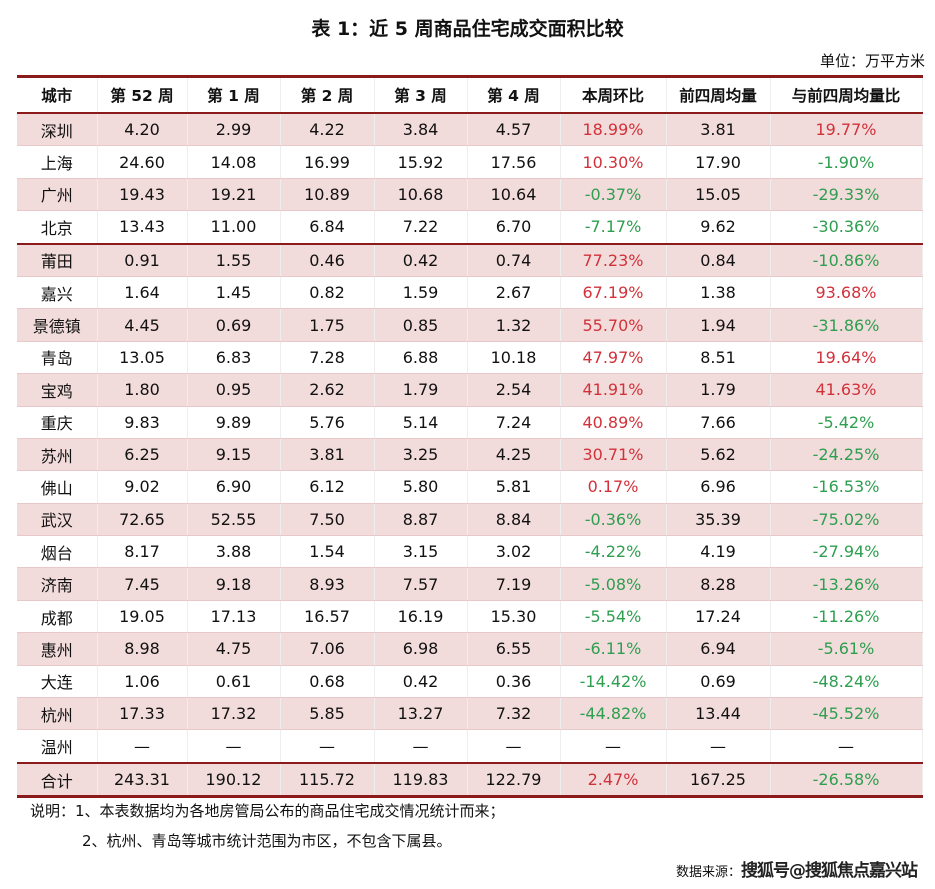 Image resolution: width=935 pixels, height=889 pixels. Describe the element at coordinates (514, 390) in the screenshot. I see `value-cell: 2.54` at that location.